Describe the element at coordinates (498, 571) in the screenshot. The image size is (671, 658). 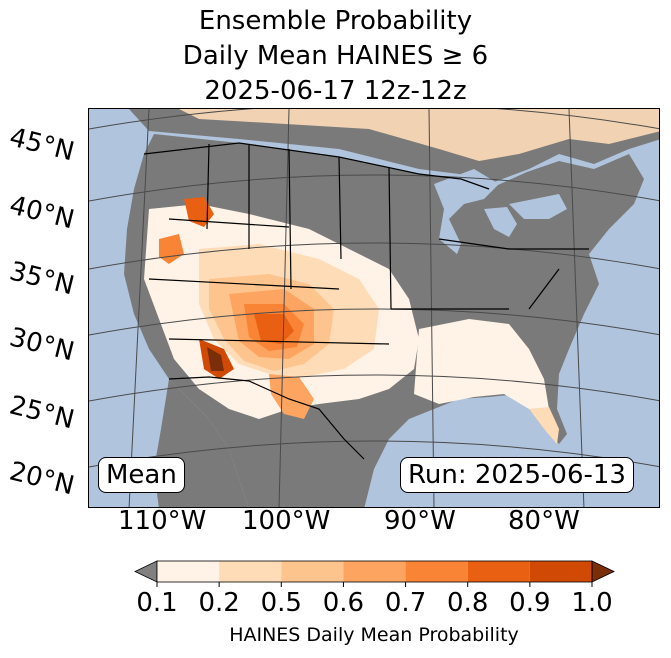
I see `colorbar-bin-0.8-0.9` at that location.